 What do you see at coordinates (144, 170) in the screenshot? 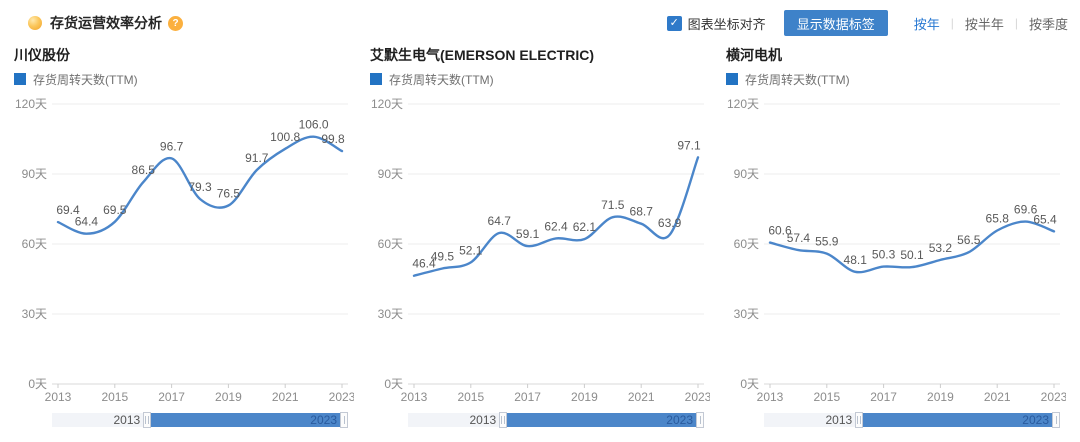
I see `svg-text: 86.5` at bounding box center [144, 170].